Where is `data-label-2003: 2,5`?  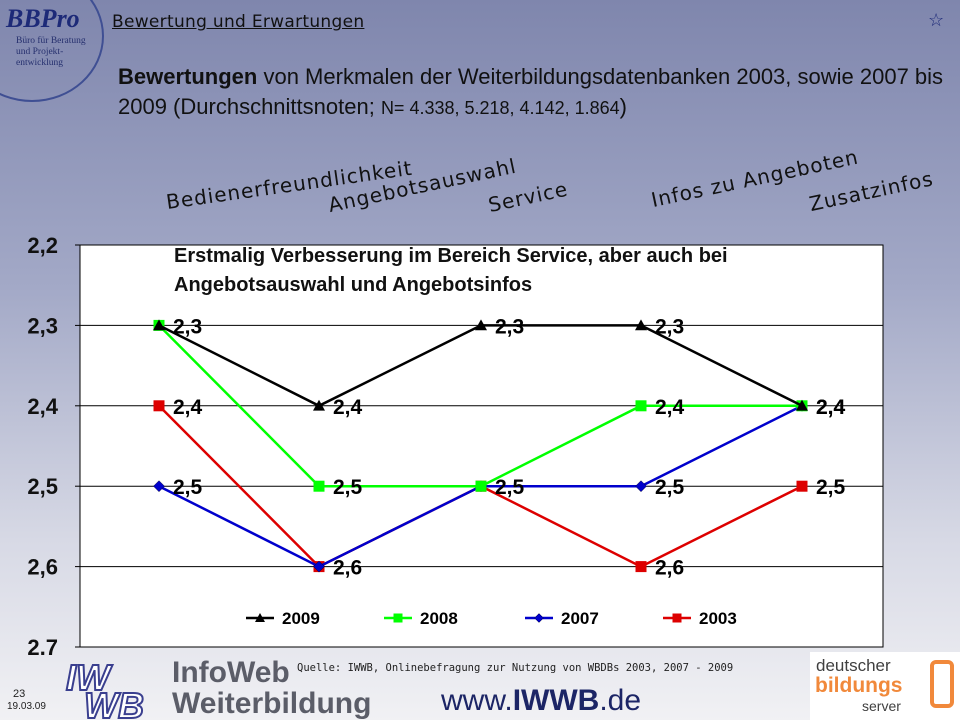 data-label-2003: 2,5 is located at coordinates (831, 487).